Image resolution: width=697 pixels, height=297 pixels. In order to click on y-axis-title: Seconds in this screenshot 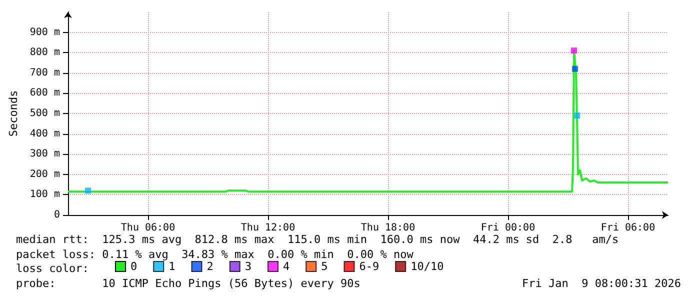, I will do `click(13, 113)`.